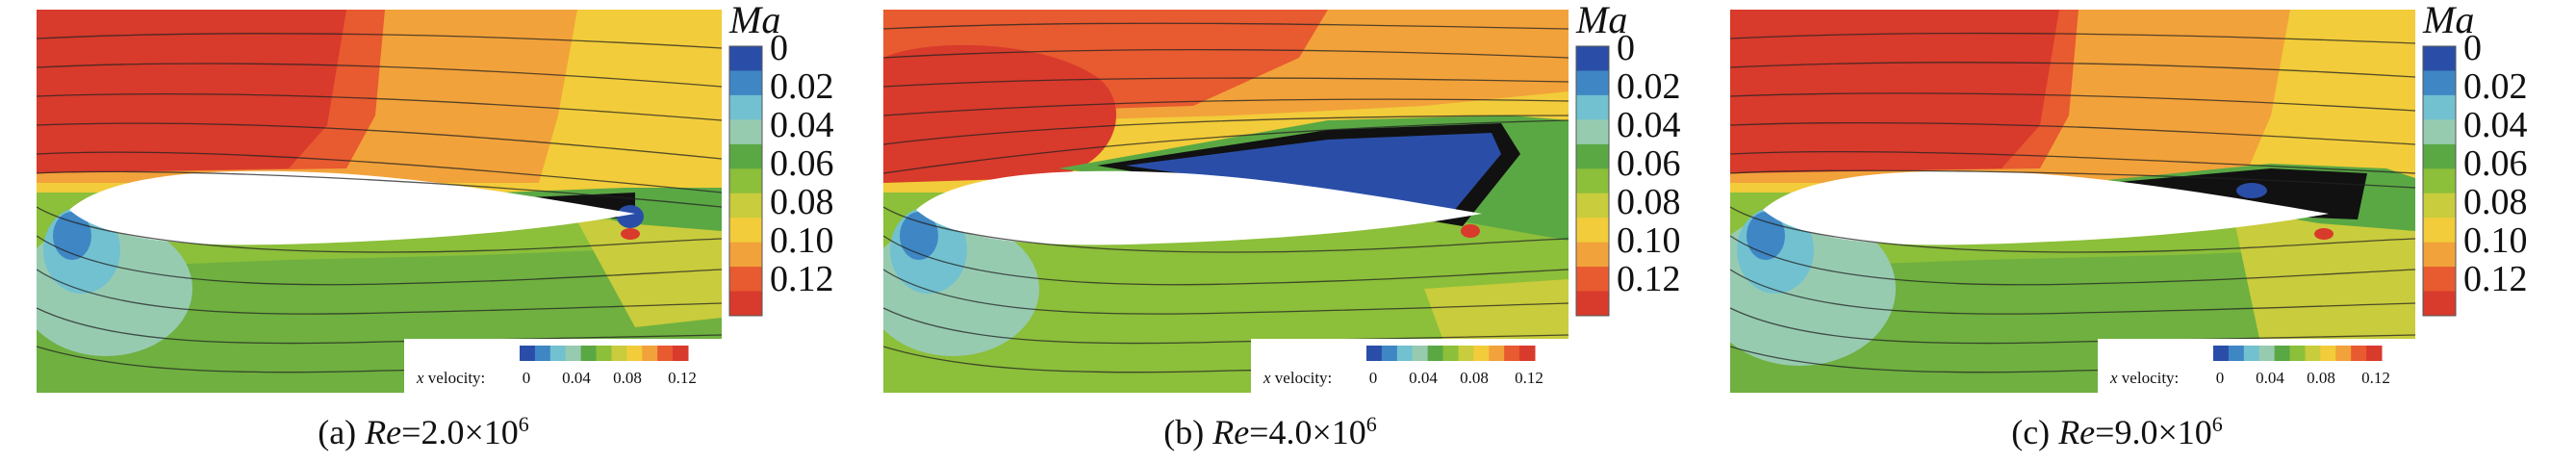 This screenshot has width=2576, height=463. I want to click on colorbar-title-c: Ma, so click(2448, 20).